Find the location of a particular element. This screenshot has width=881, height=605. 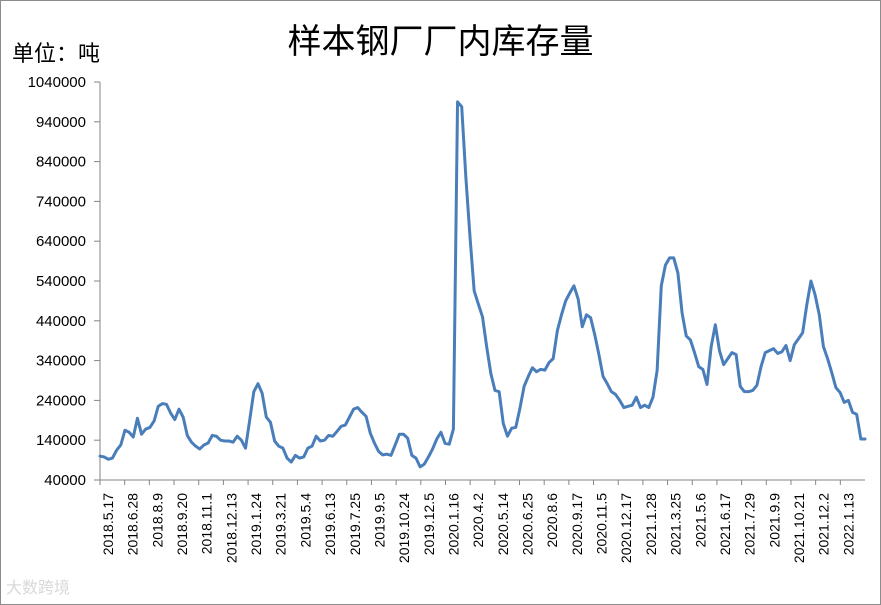

x-tick-label: 2020.1.16 is located at coordinates (453, 524).